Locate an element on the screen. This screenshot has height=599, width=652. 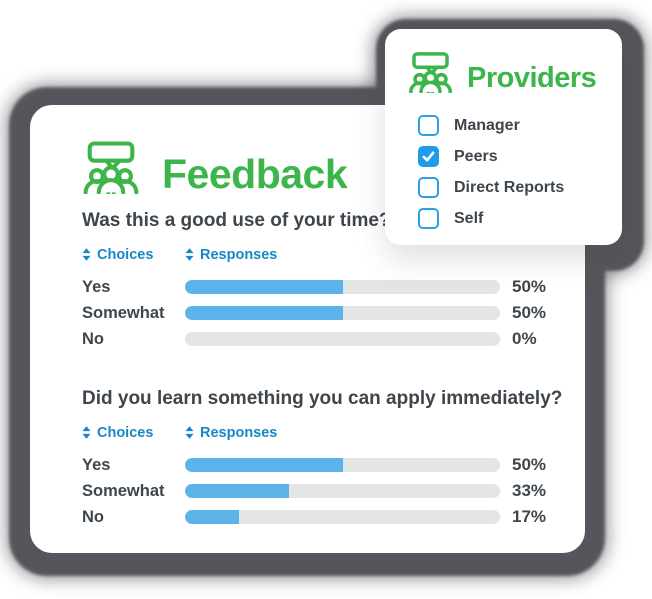
providers-card: Providers Manager is located at coordinates (503, 137).